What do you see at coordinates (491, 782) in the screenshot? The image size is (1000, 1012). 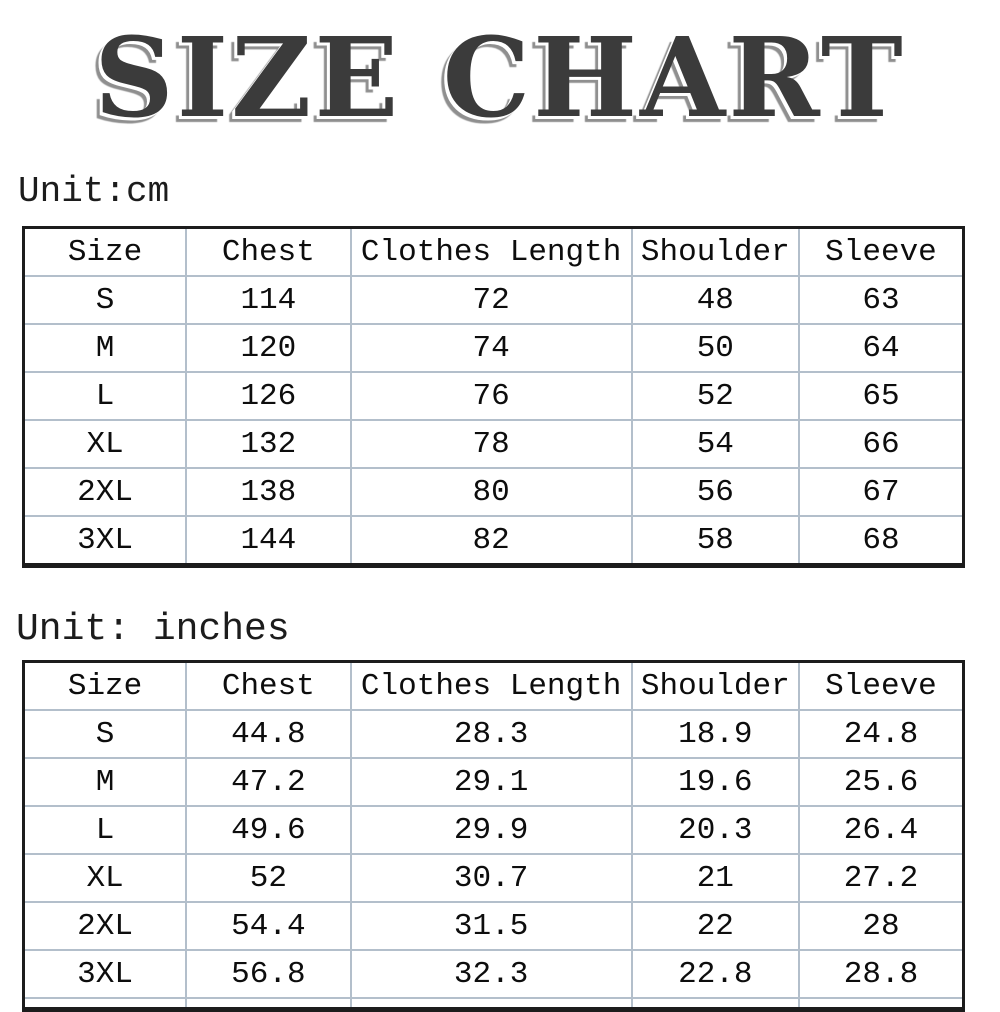 I see `value-cell: 29.1` at bounding box center [491, 782].